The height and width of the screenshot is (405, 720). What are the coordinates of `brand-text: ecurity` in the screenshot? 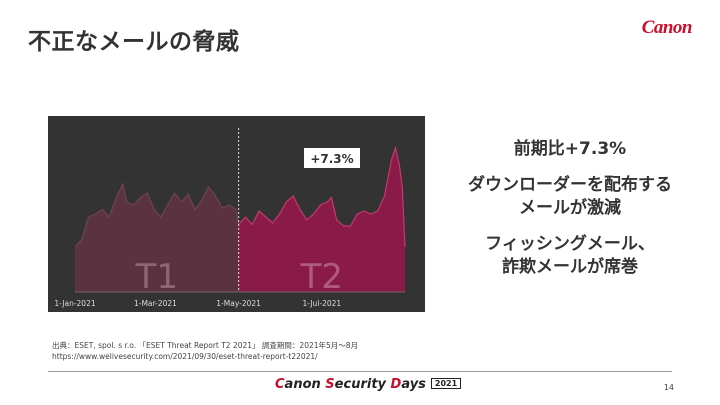 It's located at (362, 384).